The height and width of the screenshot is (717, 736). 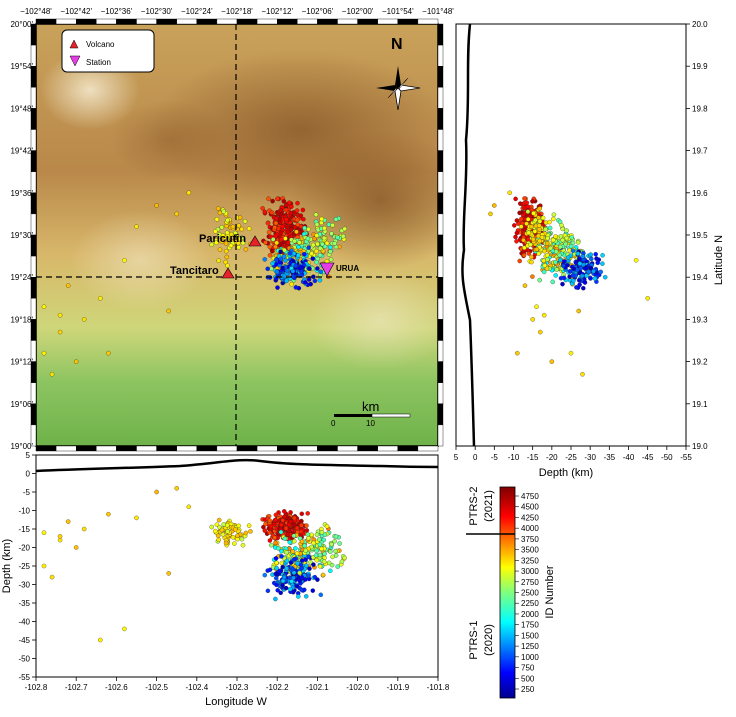 I want to click on volcano-label: Paricutin, so click(x=222, y=239).